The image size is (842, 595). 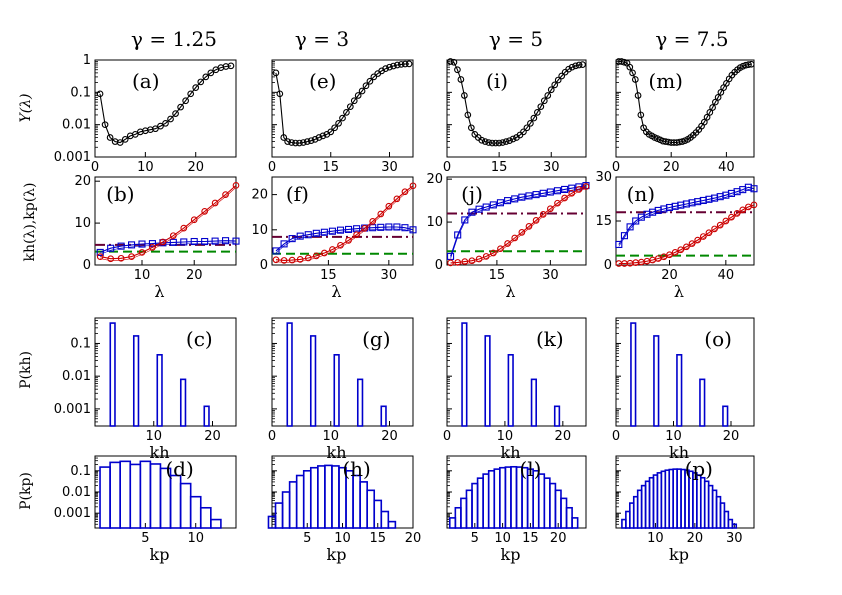 What do you see at coordinates (145, 538) in the screenshot?
I see `x-tick-label: 5` at bounding box center [145, 538].